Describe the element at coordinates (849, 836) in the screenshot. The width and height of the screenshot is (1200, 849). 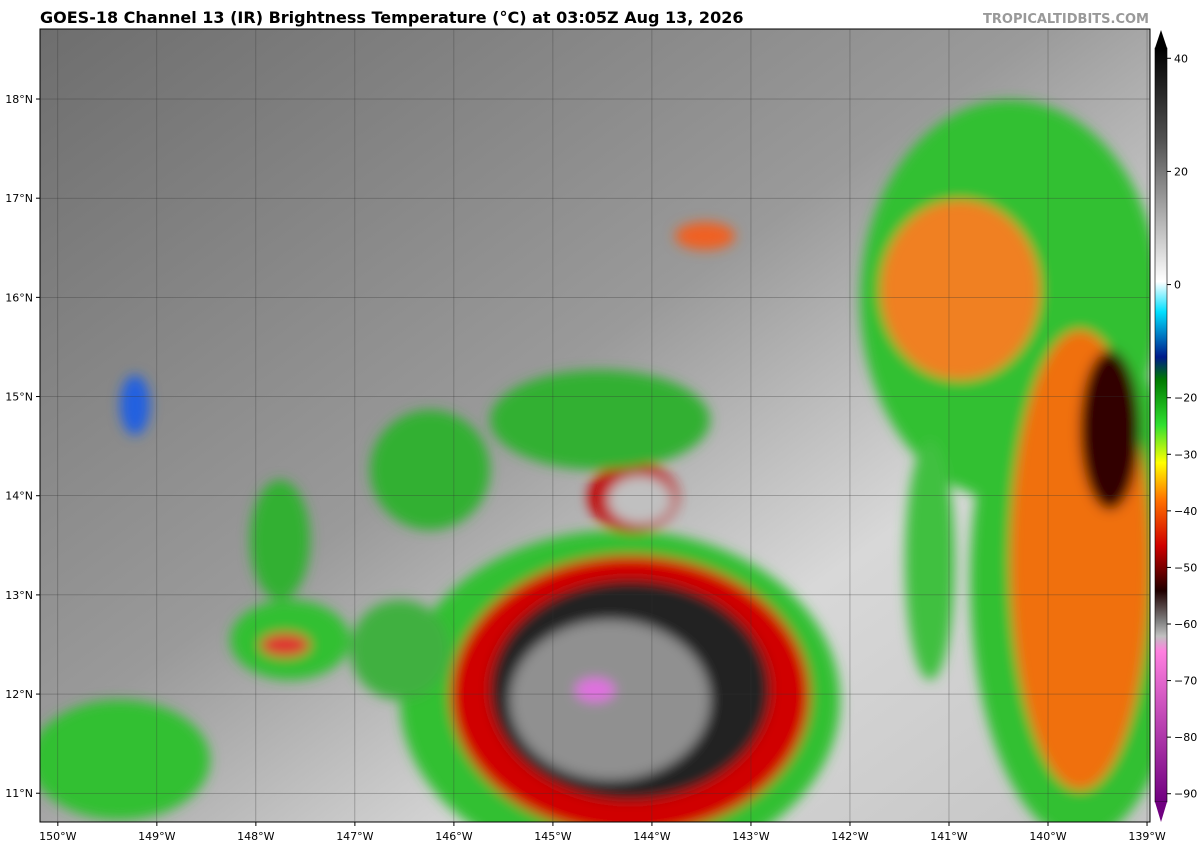
I see `lon-label: 142°W` at that location.